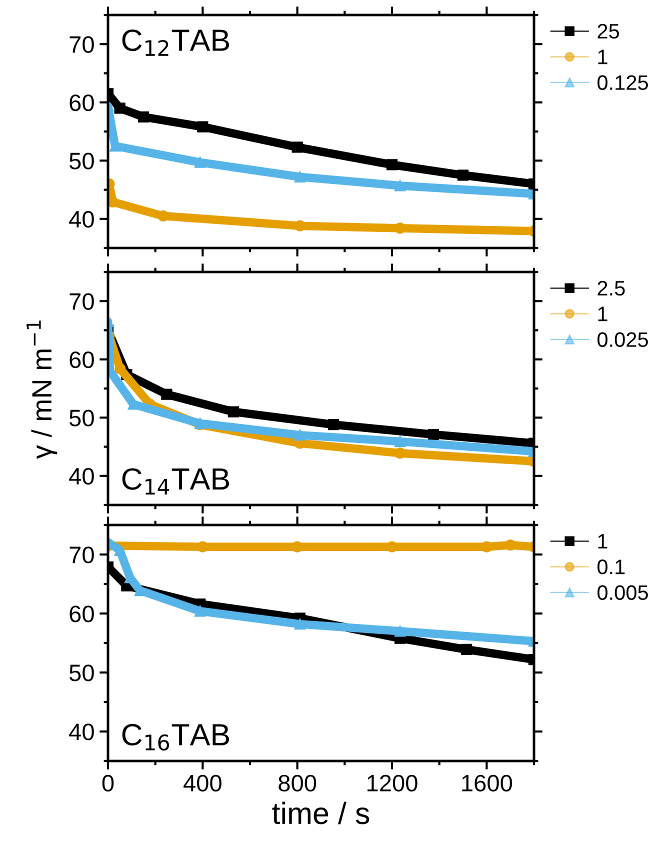  What do you see at coordinates (108, 783) in the screenshot?
I see `x-tick-label: 0` at bounding box center [108, 783].